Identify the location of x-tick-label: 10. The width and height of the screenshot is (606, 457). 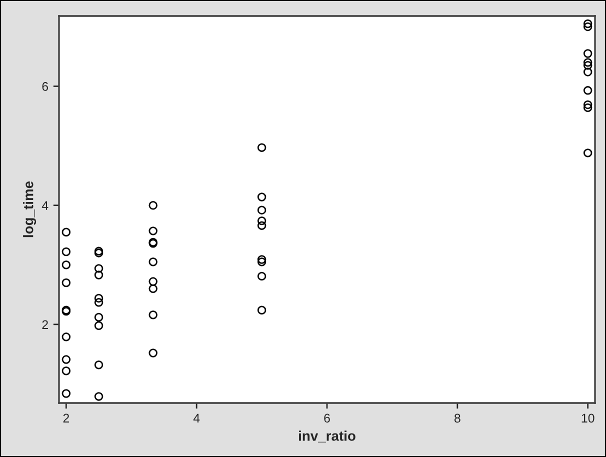
(588, 418).